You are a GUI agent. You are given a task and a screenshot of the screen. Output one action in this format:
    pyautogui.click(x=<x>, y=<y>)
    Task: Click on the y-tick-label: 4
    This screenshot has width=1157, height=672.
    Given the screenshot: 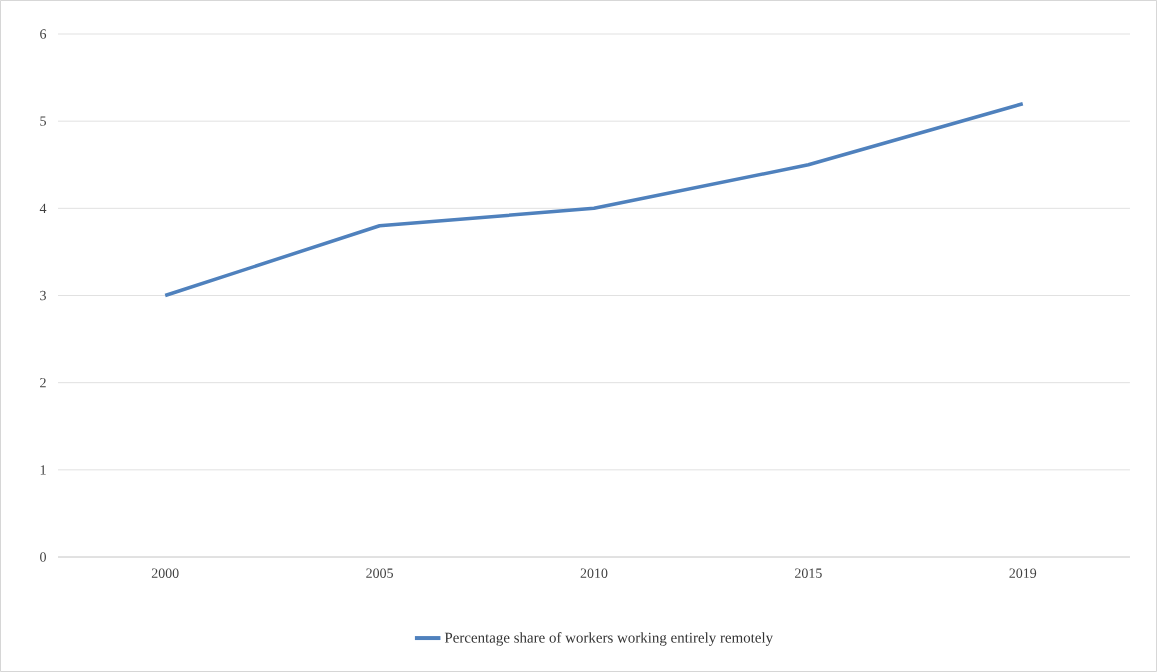 What is the action you would take?
    pyautogui.click(x=43, y=208)
    